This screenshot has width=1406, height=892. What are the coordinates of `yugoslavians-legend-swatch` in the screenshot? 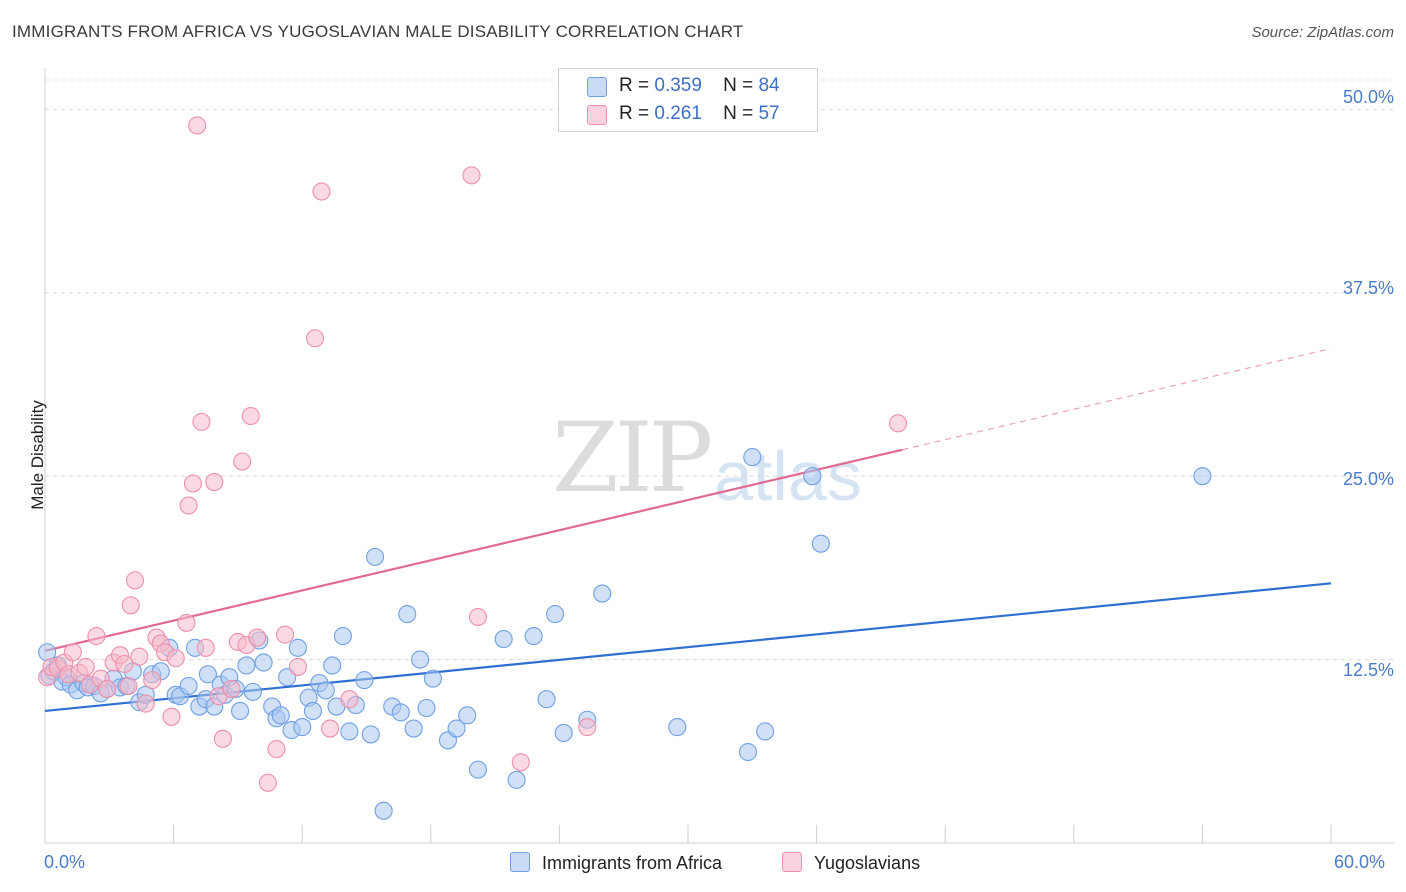 It's located at (792, 862).